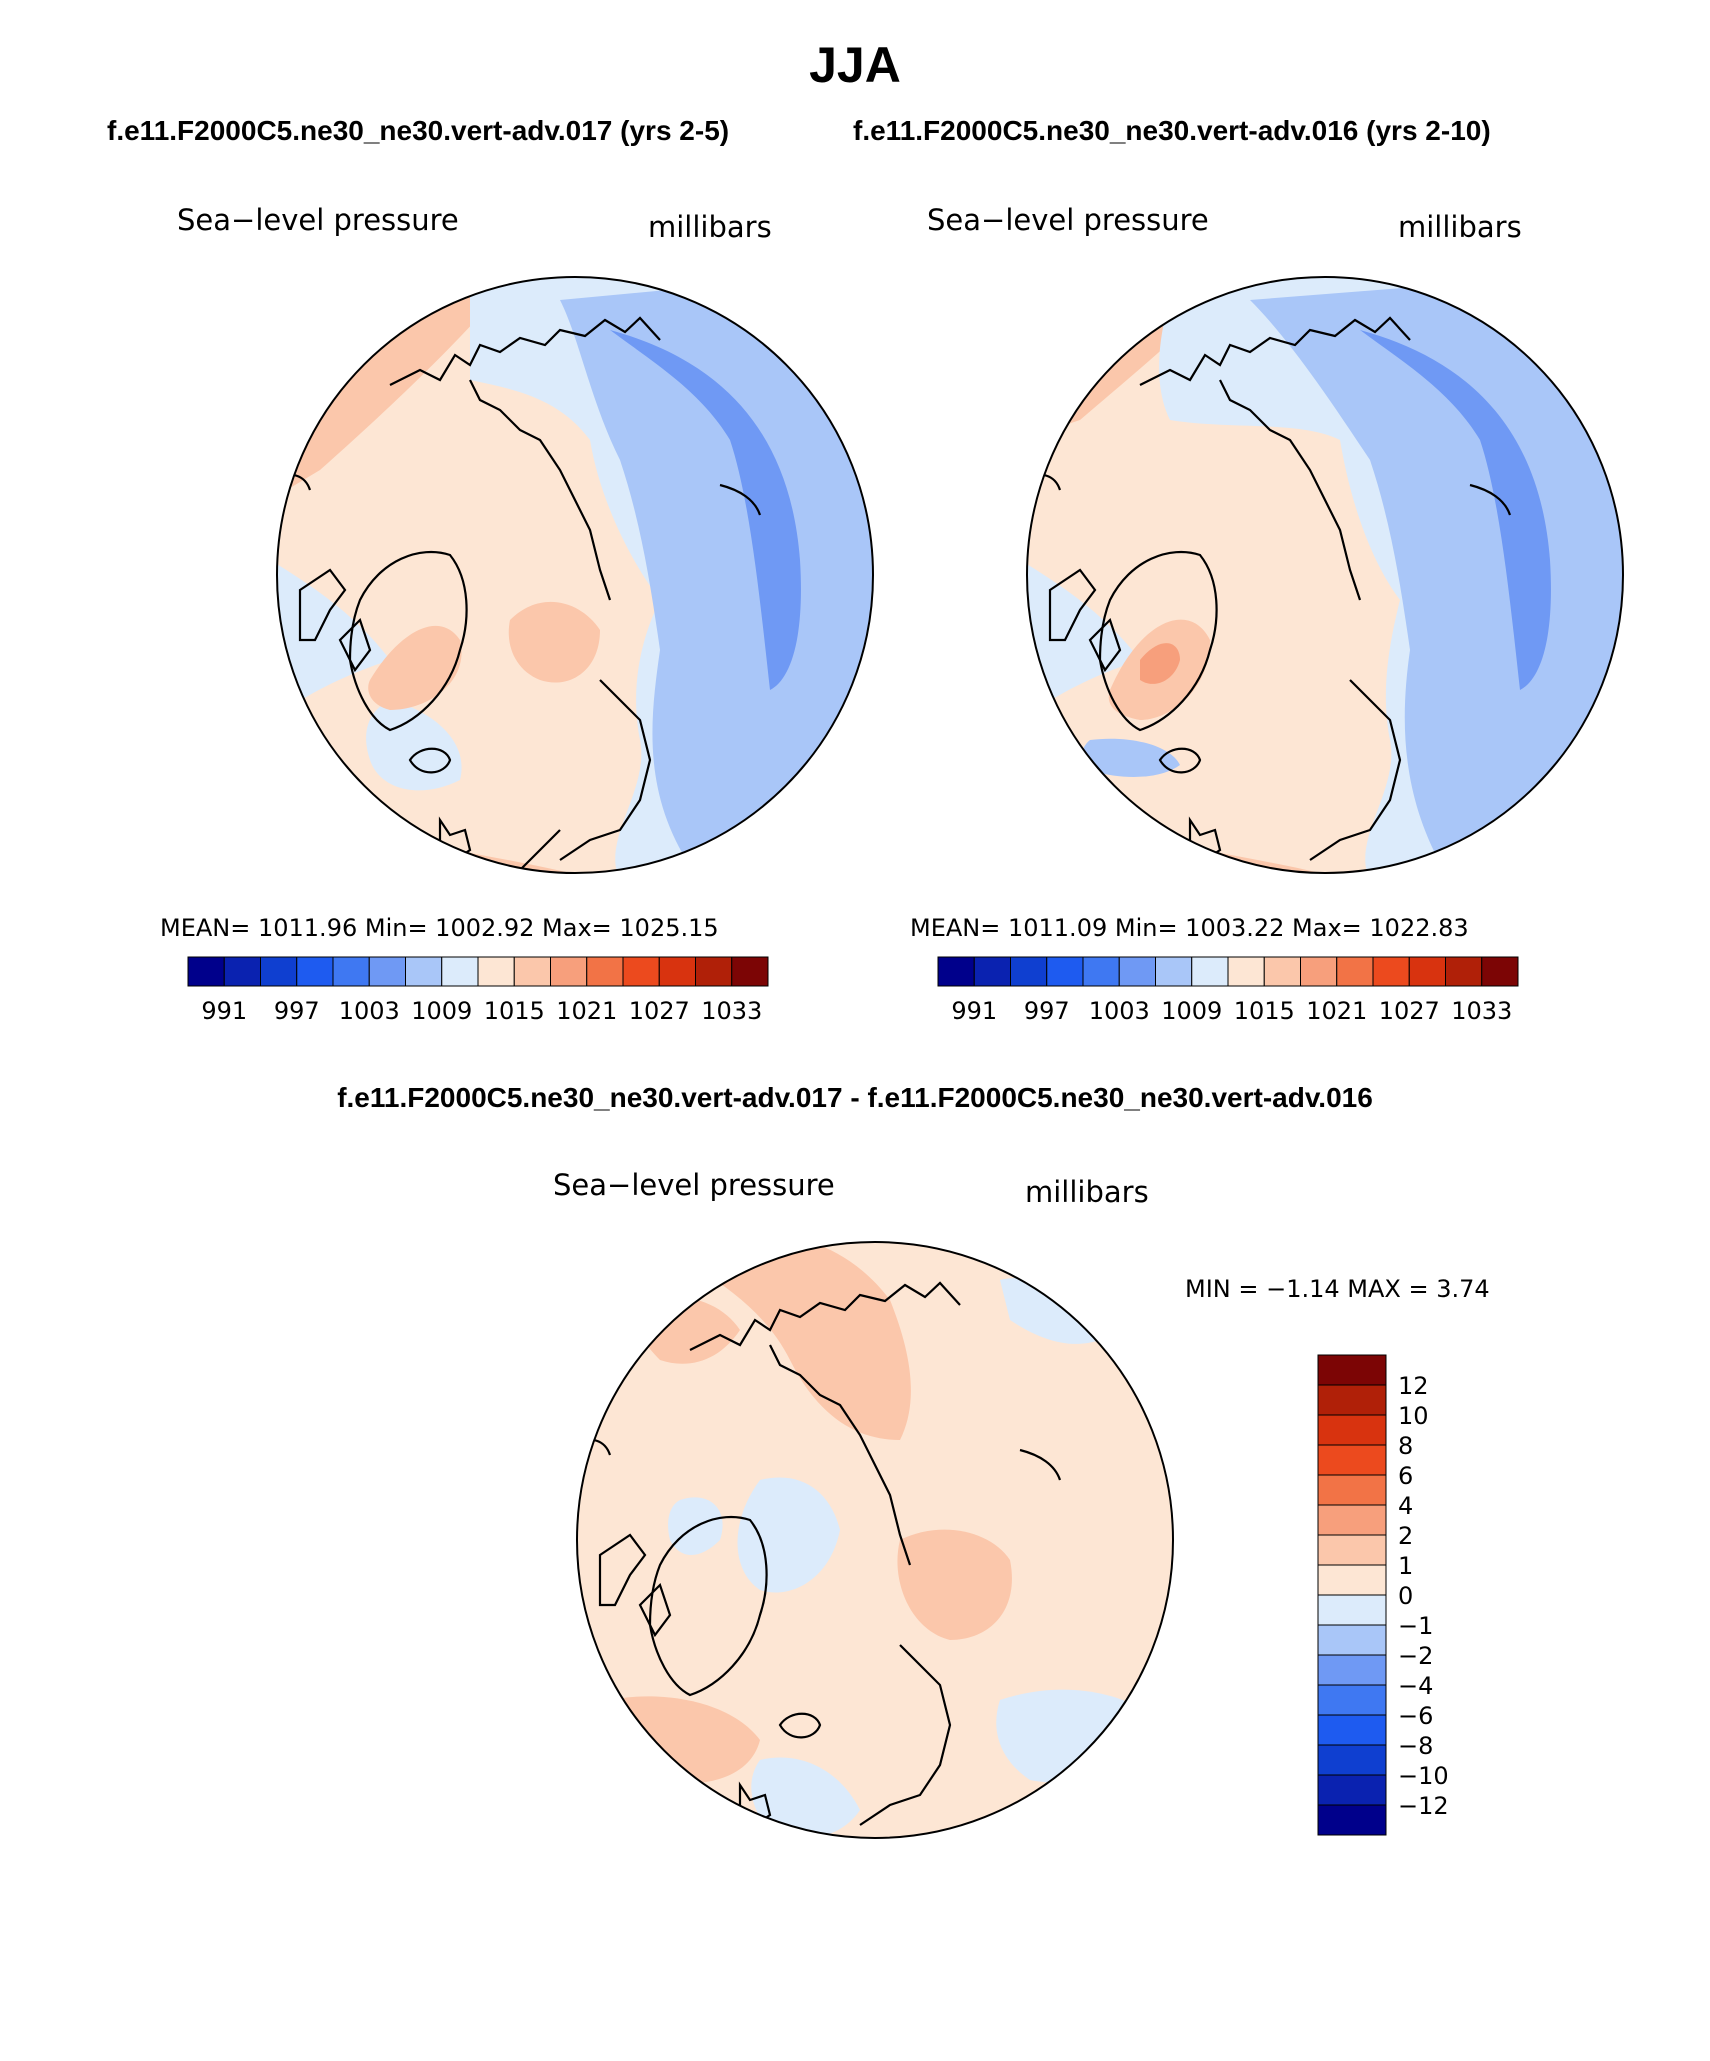 The width and height of the screenshot is (1710, 2061). Describe the element at coordinates (1228, 990) in the screenshot. I see `panel2-colorbar: 991 997 1003 1009 1015 1021 1027 1033` at that location.